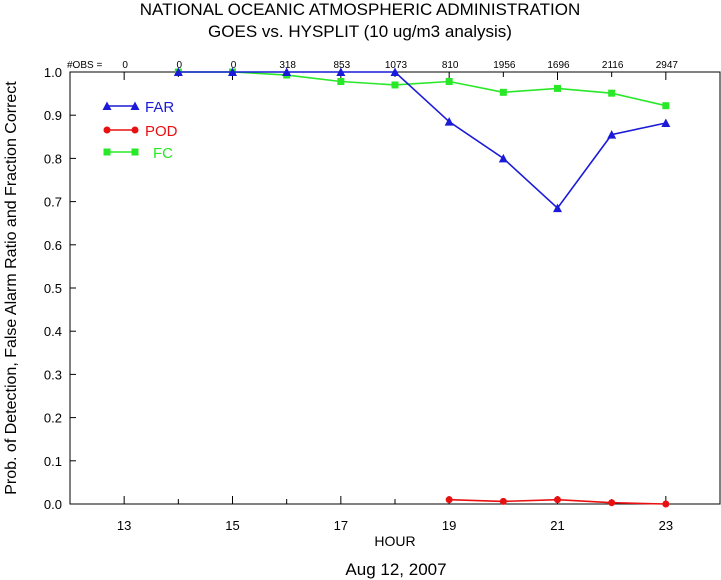 The height and width of the screenshot is (580, 721). What do you see at coordinates (394, 541) in the screenshot?
I see `x-axis-label: HOUR` at bounding box center [394, 541].